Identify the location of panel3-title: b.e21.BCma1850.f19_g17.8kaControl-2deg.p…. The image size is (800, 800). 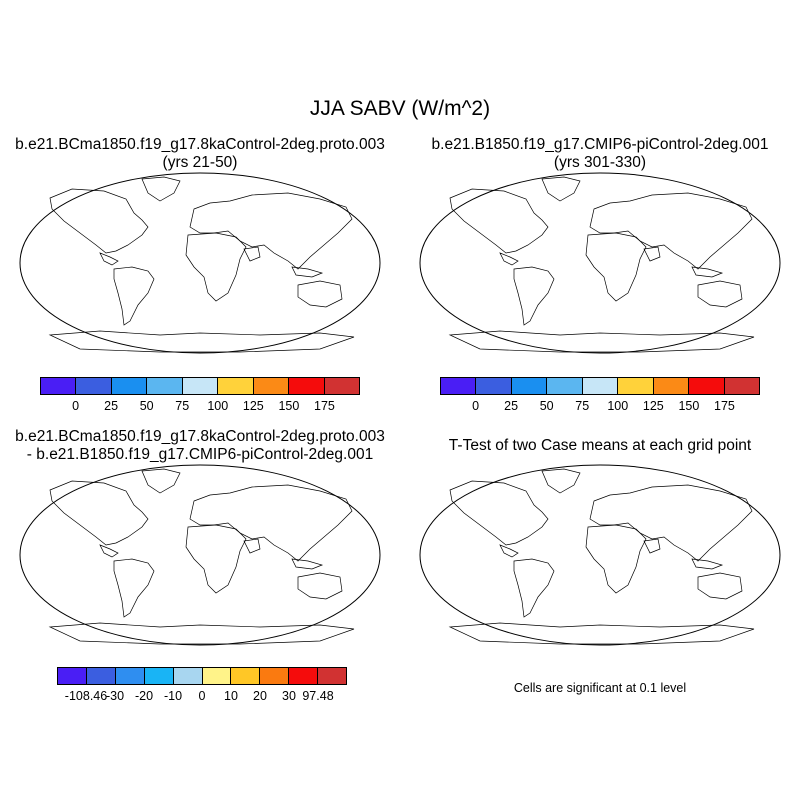
(200, 436).